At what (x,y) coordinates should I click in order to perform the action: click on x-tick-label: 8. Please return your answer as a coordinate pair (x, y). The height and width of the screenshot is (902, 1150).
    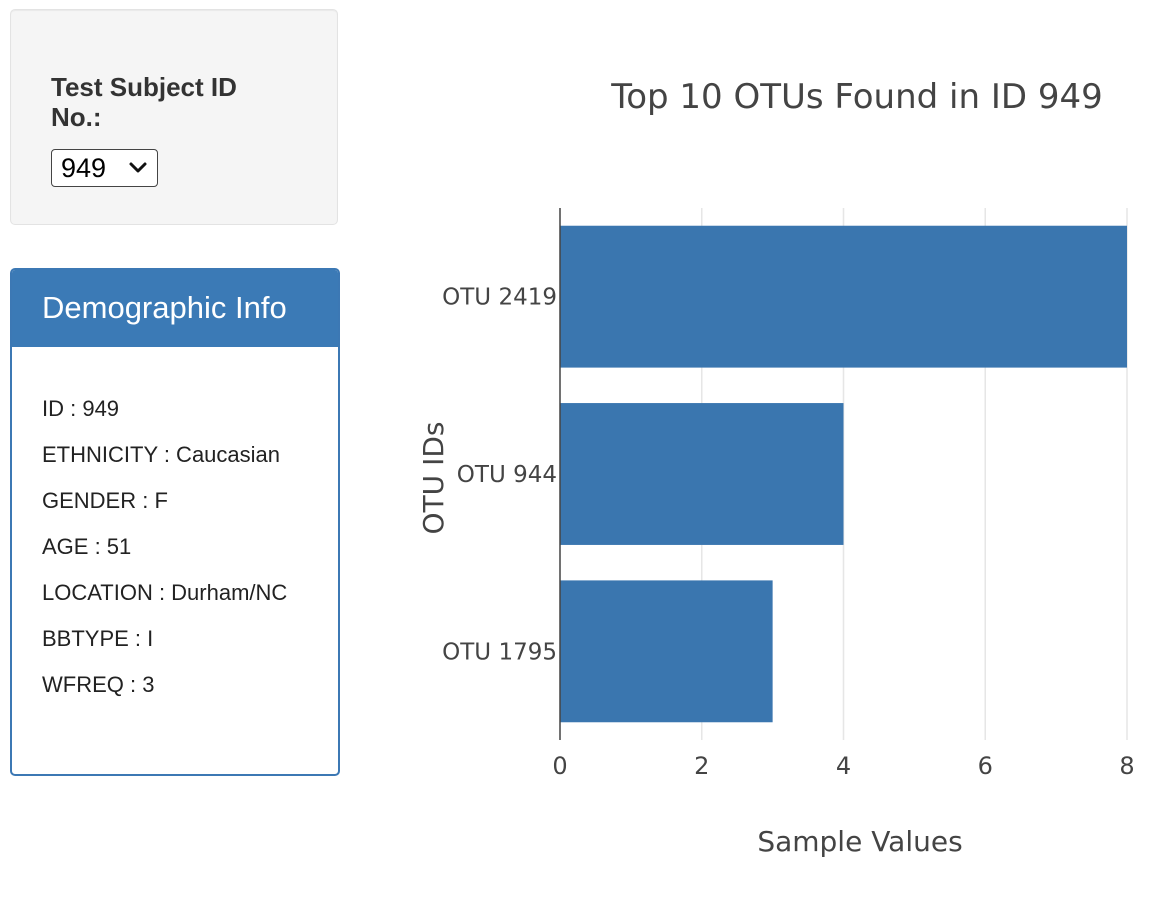
    Looking at the image, I should click on (1126, 766).